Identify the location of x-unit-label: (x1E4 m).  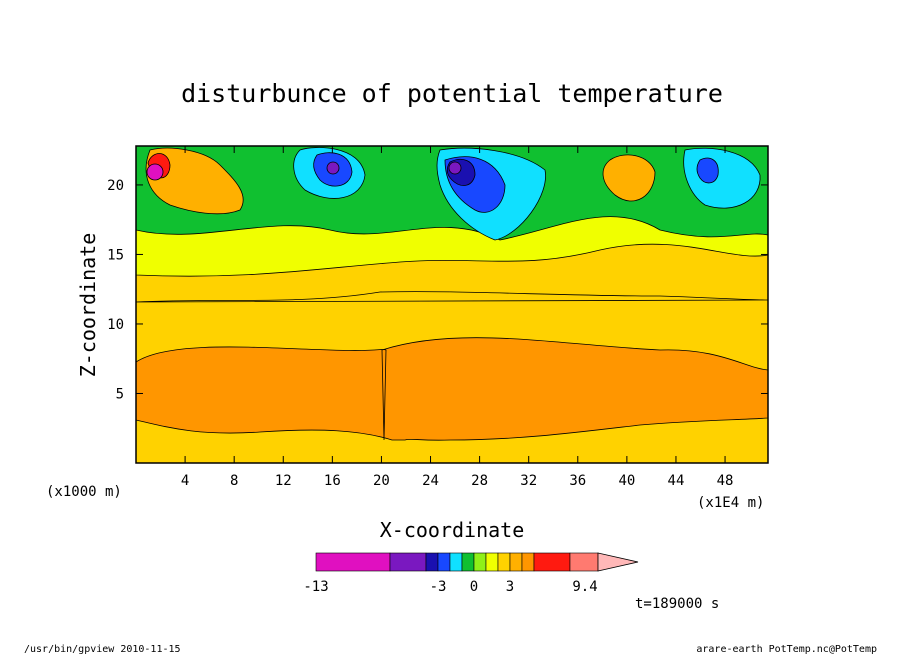
(730, 503).